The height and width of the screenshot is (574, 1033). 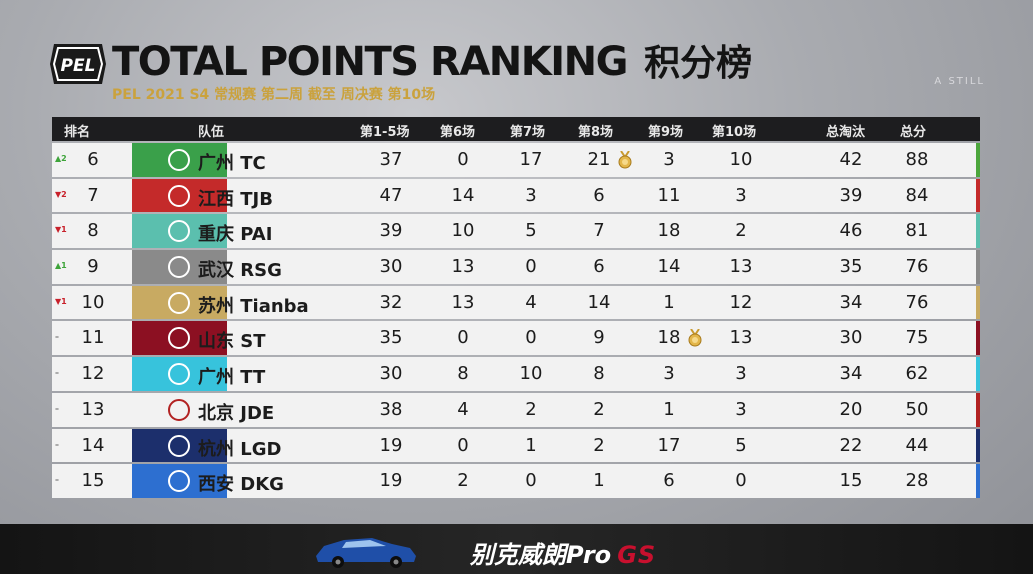 What do you see at coordinates (78, 66) in the screenshot?
I see `pel-logo-text: PEL` at bounding box center [78, 66].